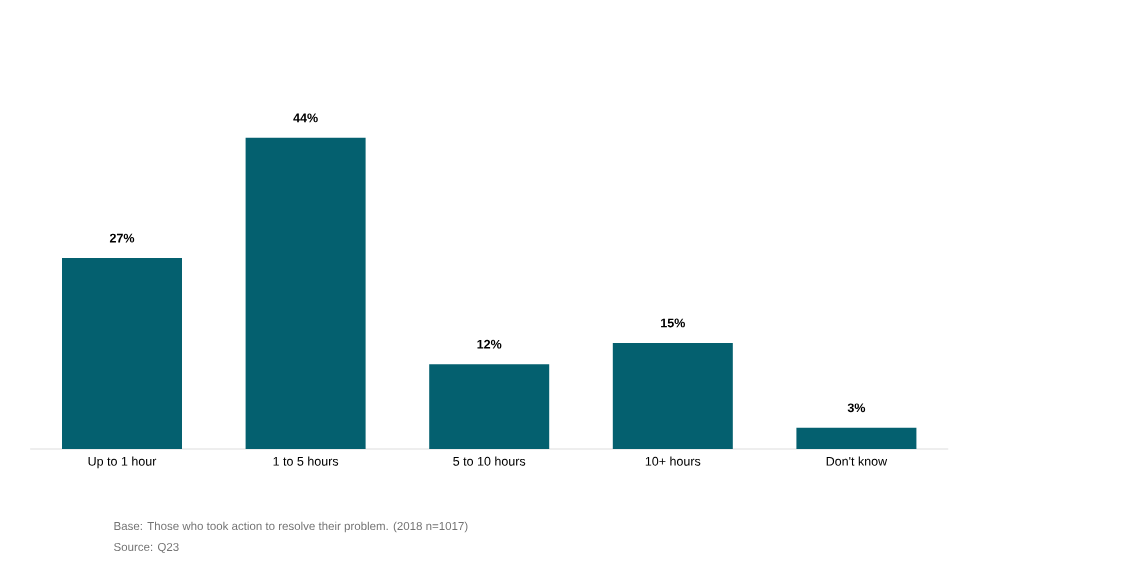 Image resolution: width=1126 pixels, height=565 pixels. I want to click on x-tick-label: Don't know, so click(857, 461).